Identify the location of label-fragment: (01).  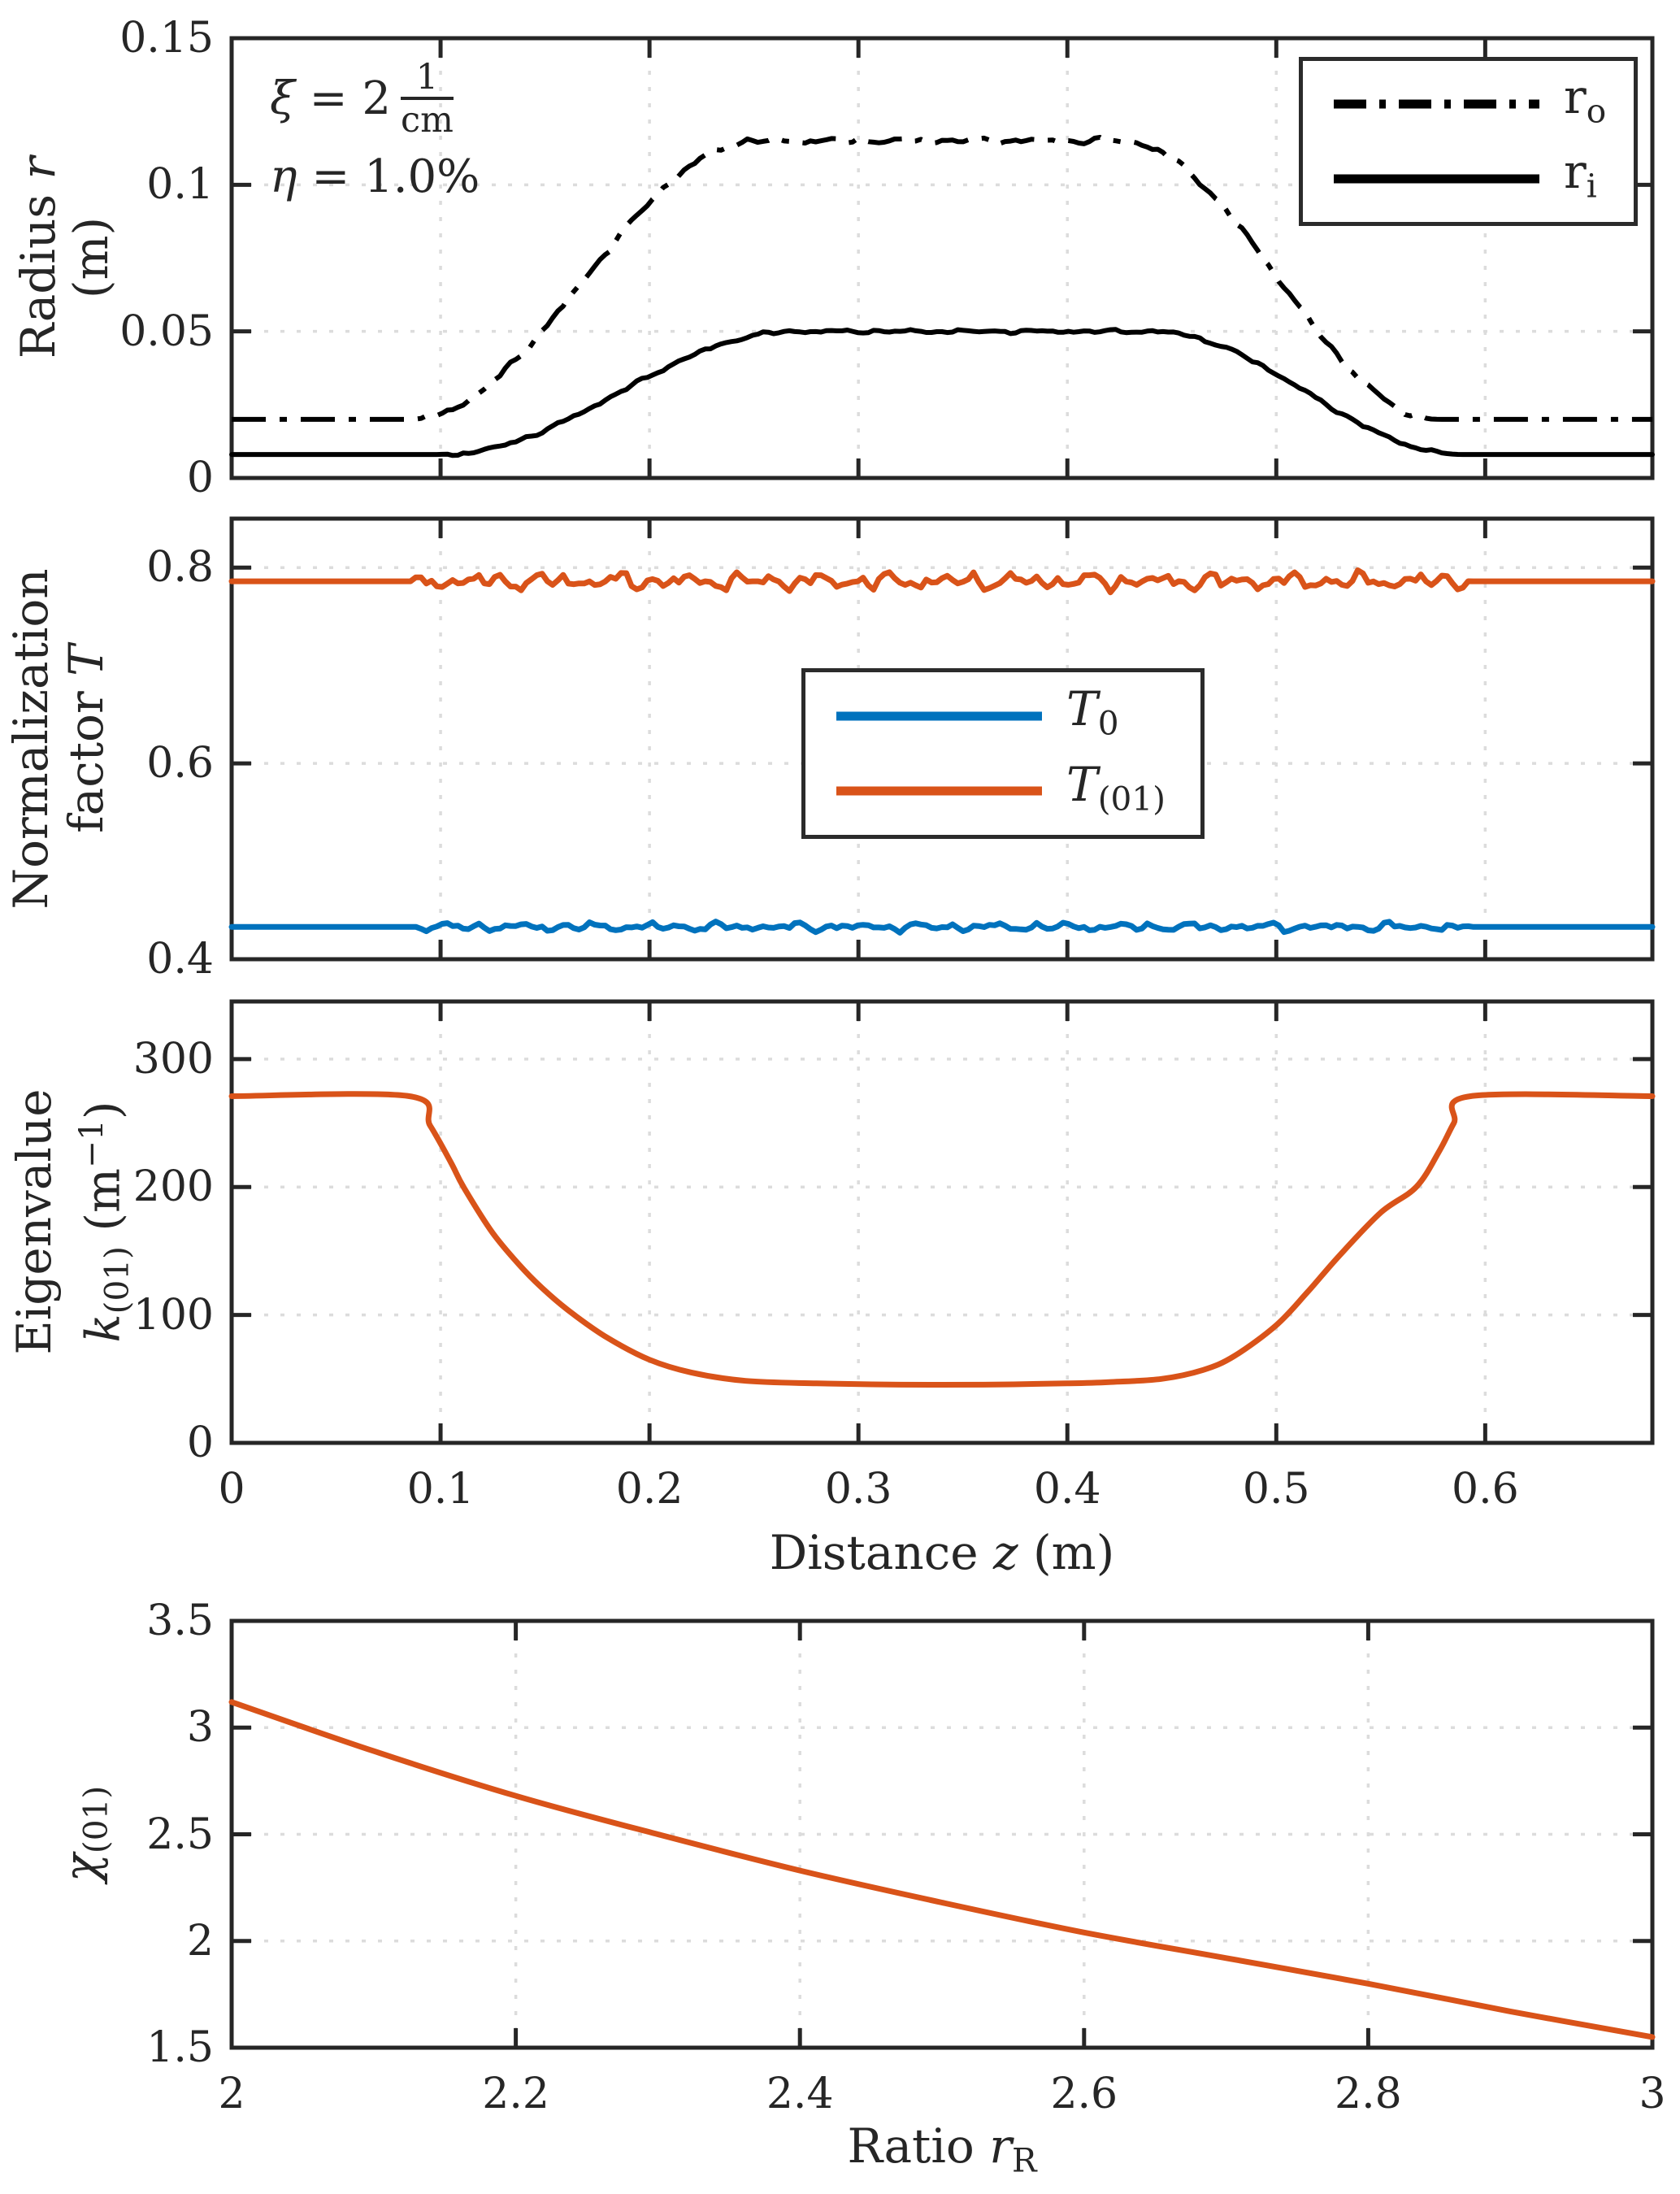
(1131, 798).